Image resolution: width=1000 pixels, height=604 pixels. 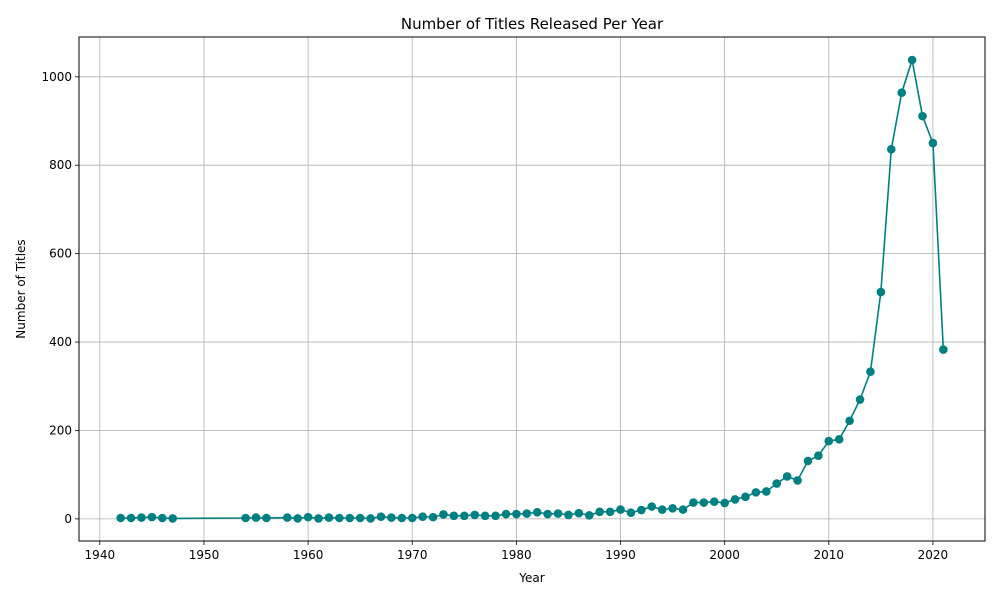 I want to click on y-axis-label: Number of Titles, so click(x=21, y=288).